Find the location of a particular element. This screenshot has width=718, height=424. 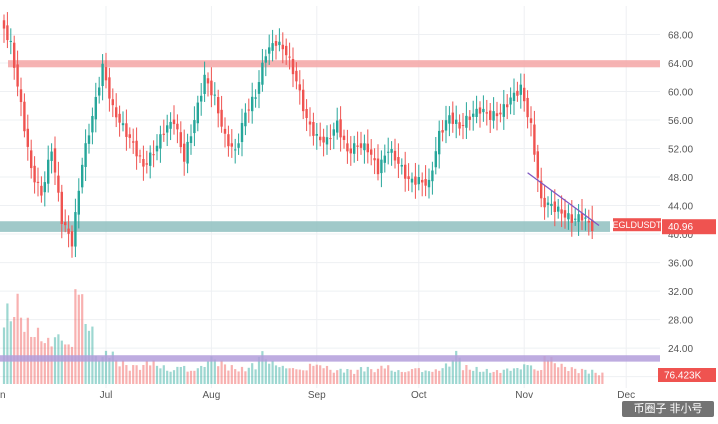

symbol-label: EGLDUSDT is located at coordinates (637, 225).